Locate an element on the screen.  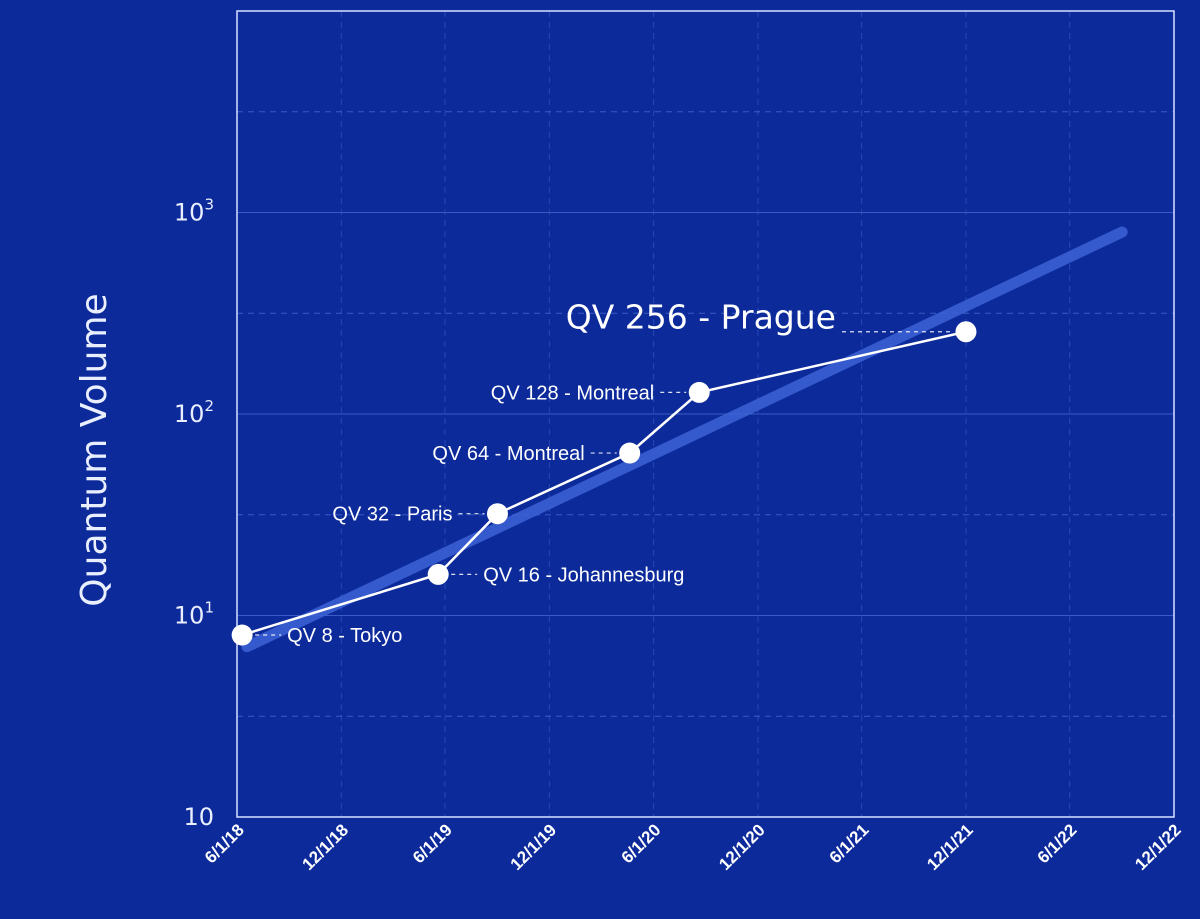
y-tick-label: 10³ is located at coordinates (194, 211).